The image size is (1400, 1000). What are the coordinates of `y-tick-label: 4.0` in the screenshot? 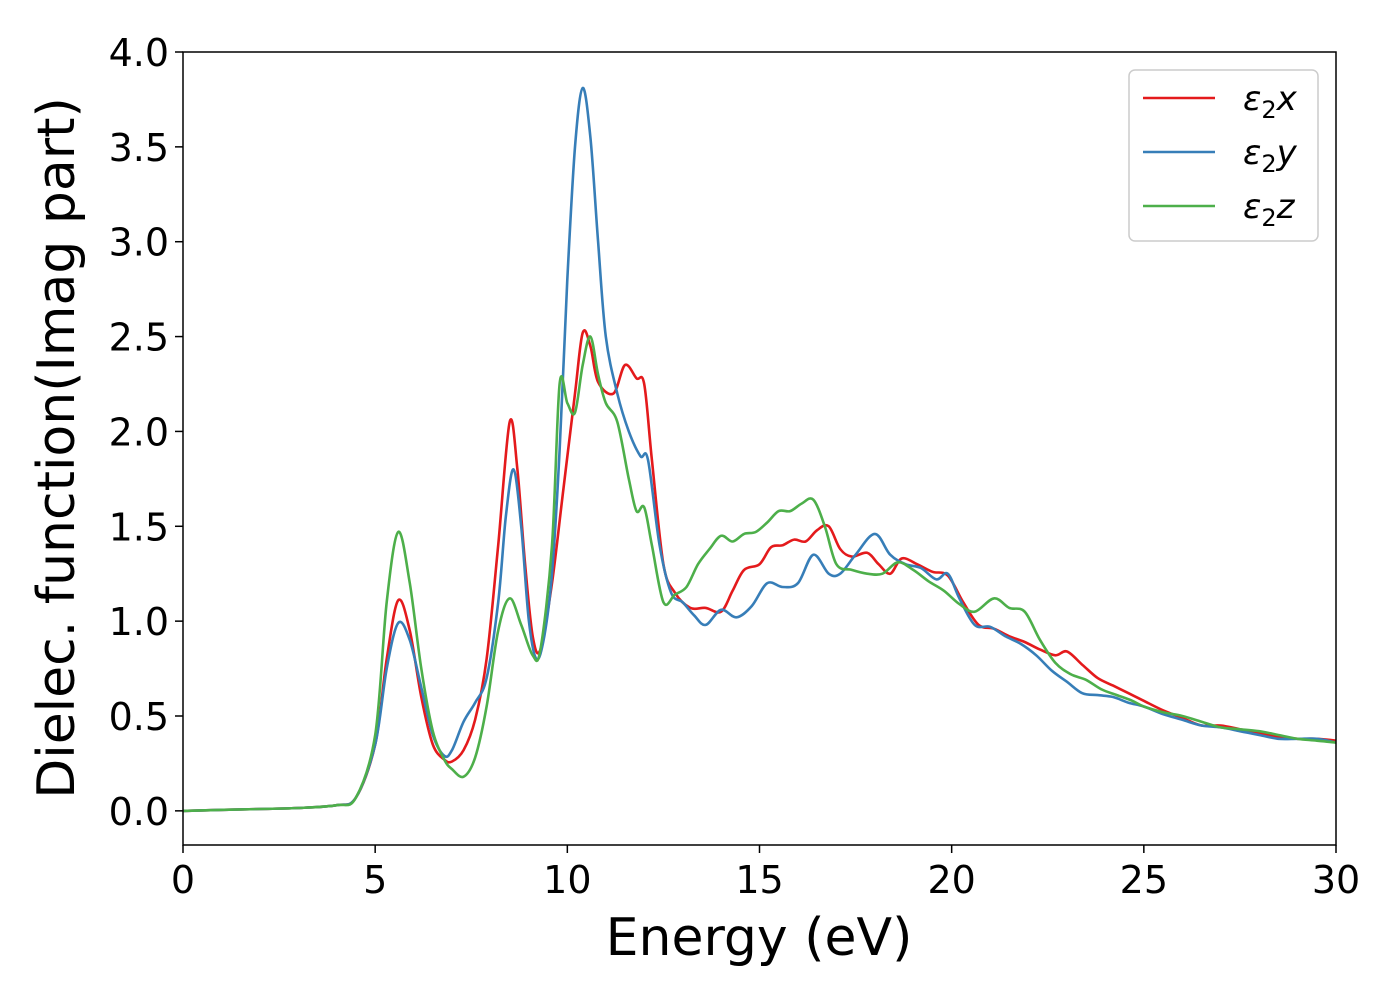 It's located at (139, 53).